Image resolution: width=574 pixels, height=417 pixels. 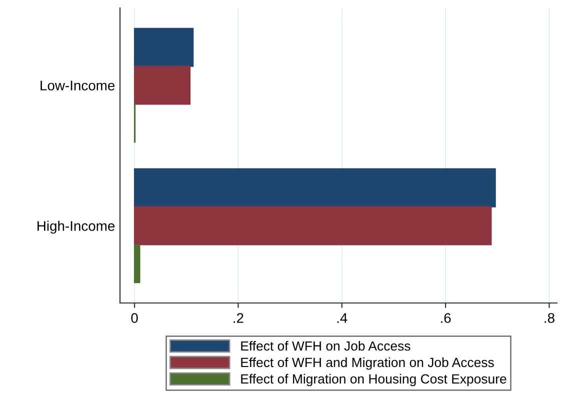 I want to click on y-tick-label: Low-Income, so click(x=77, y=85).